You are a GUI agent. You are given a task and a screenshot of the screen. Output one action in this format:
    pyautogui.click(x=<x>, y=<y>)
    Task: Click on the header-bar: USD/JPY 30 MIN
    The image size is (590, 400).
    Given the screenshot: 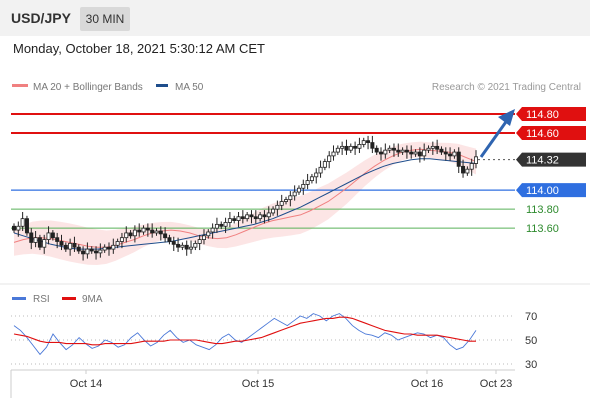 What is the action you would take?
    pyautogui.click(x=295, y=18)
    